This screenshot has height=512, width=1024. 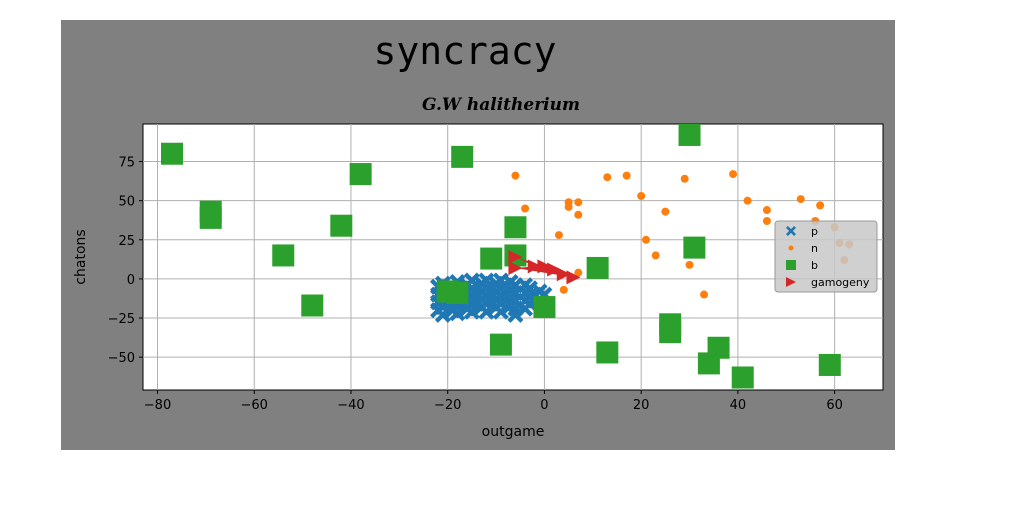 I want to click on chart-subtitle: G.W halitherium, so click(x=501, y=105).